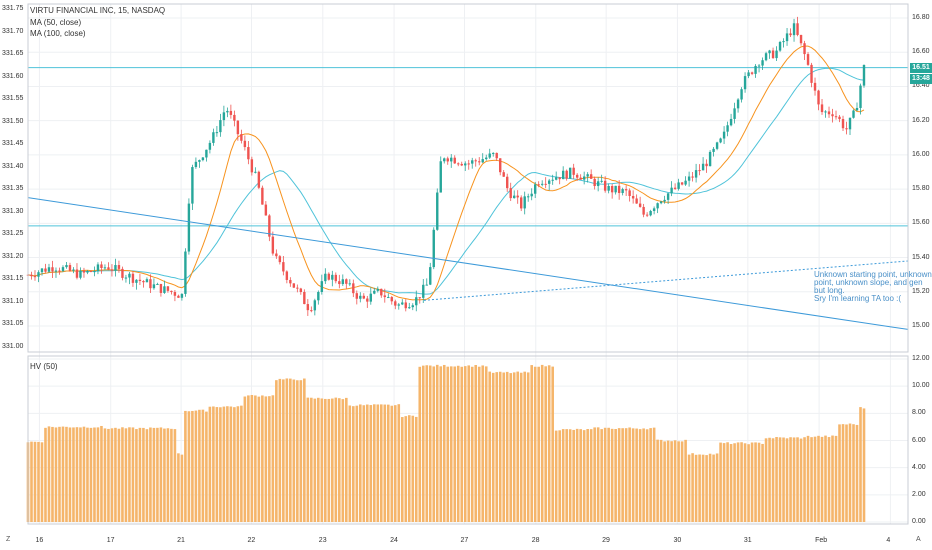 The image size is (932, 550). Describe the element at coordinates (8, 539) in the screenshot. I see `zoom-toggle-button: Z` at that location.